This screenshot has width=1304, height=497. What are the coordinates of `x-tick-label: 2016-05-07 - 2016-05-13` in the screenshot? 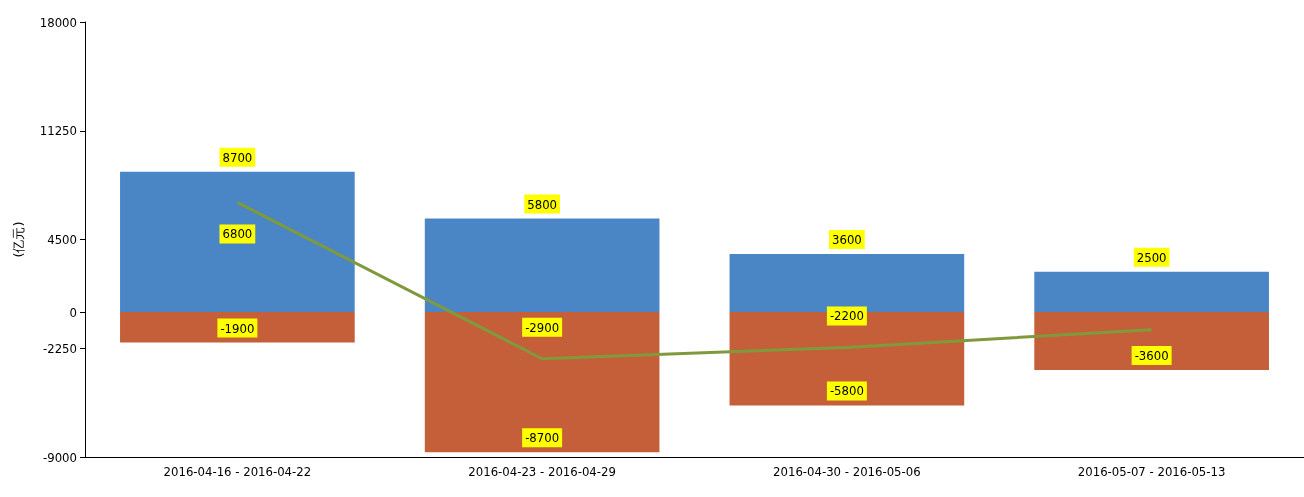 It's located at (1151, 471).